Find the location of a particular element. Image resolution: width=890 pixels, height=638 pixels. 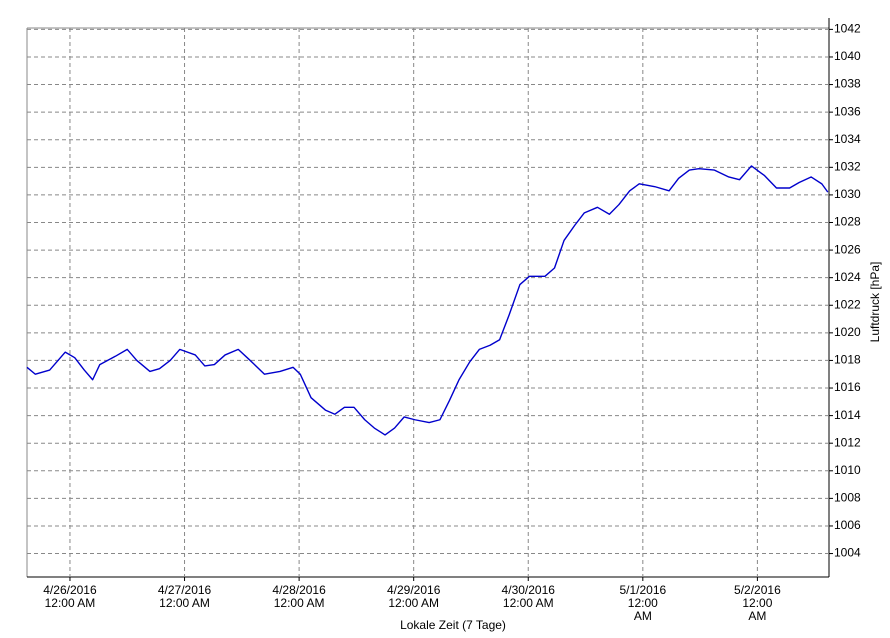

y-tick-label: 1024 is located at coordinates (847, 277).